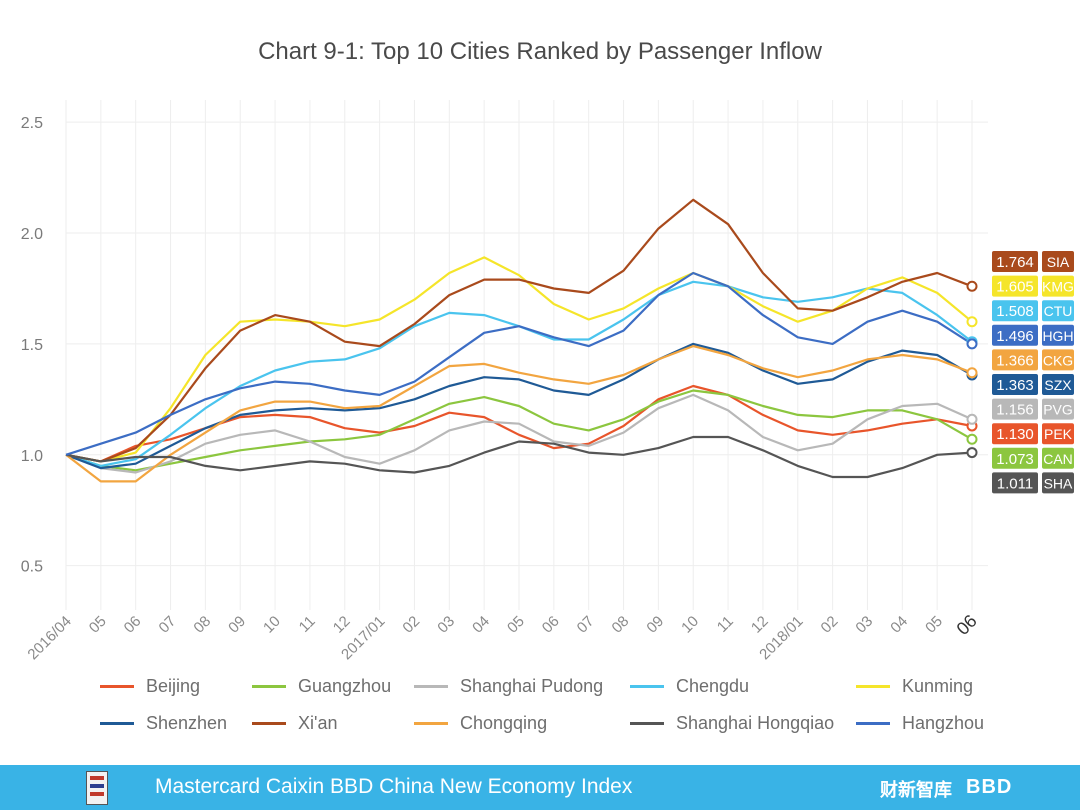 The image size is (1080, 810). I want to click on x-tick-label: 10, so click(272, 625).